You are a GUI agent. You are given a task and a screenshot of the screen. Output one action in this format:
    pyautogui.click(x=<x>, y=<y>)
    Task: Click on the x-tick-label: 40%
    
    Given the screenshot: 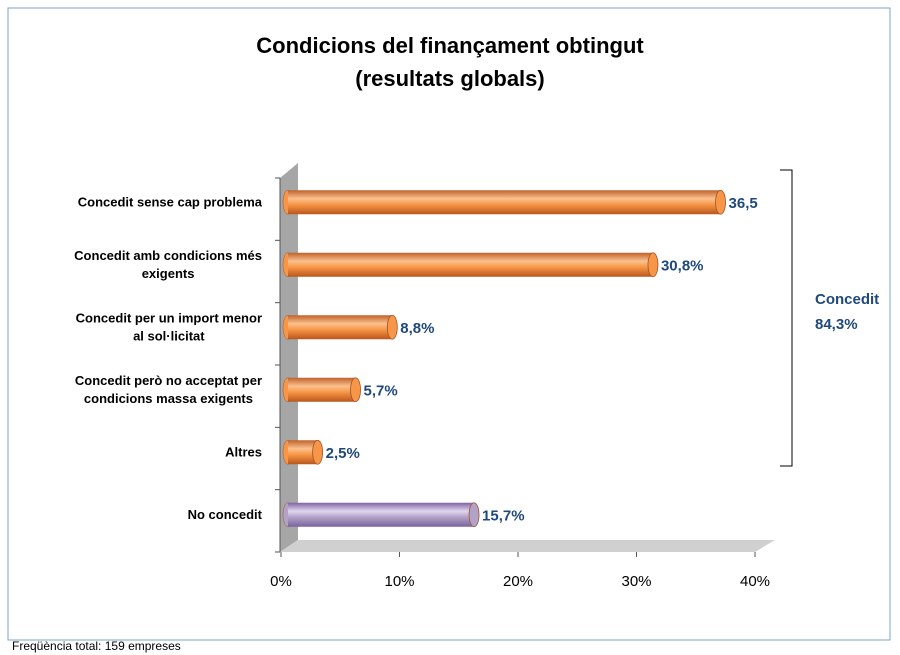 What is the action you would take?
    pyautogui.click(x=755, y=581)
    